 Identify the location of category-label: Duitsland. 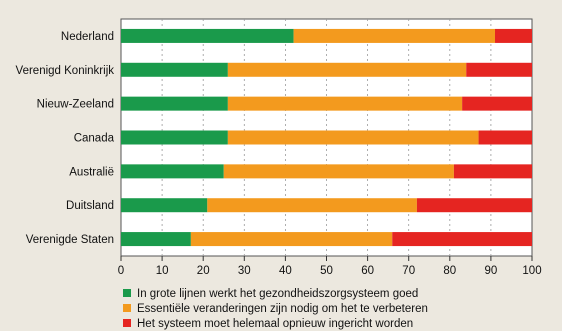
(90, 206).